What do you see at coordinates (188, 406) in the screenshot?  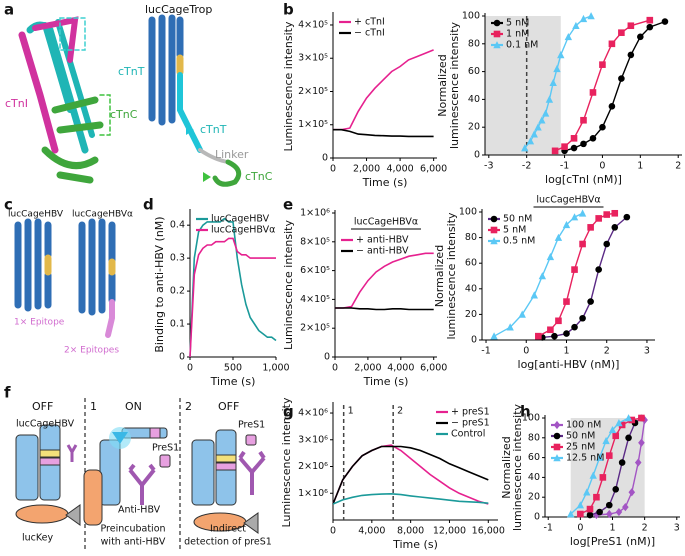 I see `step-label: 2` at bounding box center [188, 406].